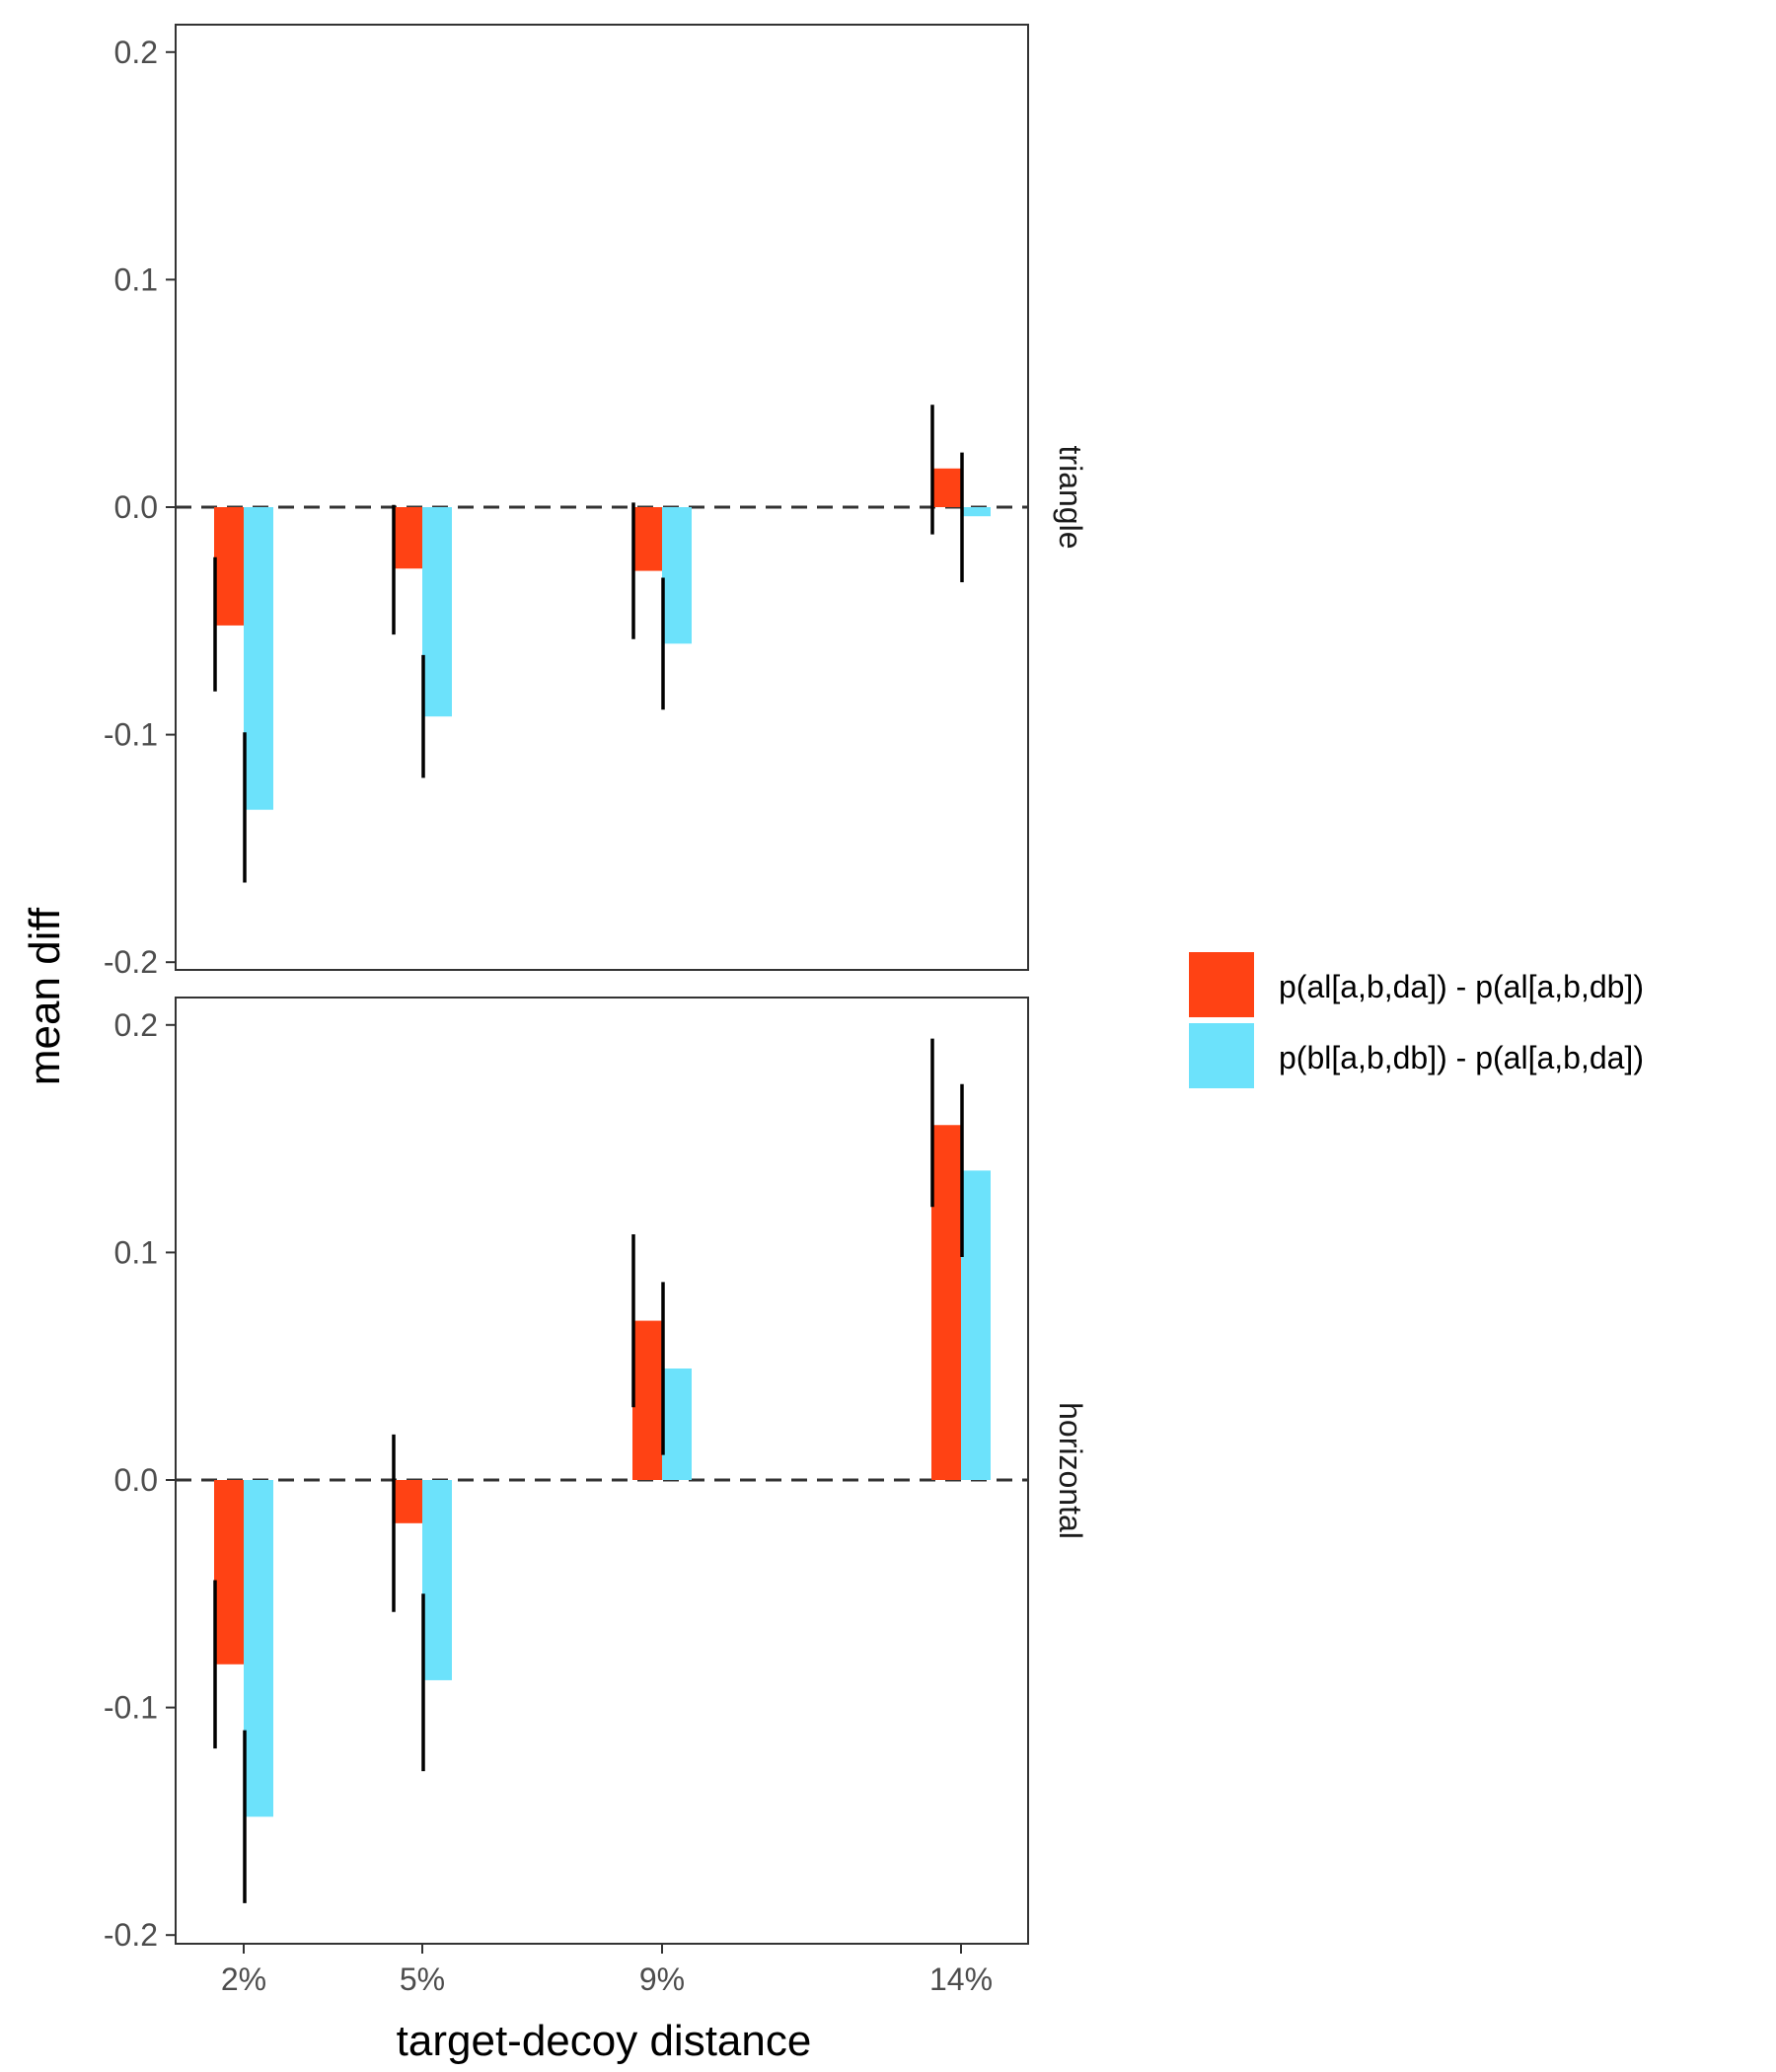 Image resolution: width=1776 pixels, height=2072 pixels. I want to click on legend-label-1: p(bl[a,b,db]) - p(al[a,b,da]), so click(1462, 1058).